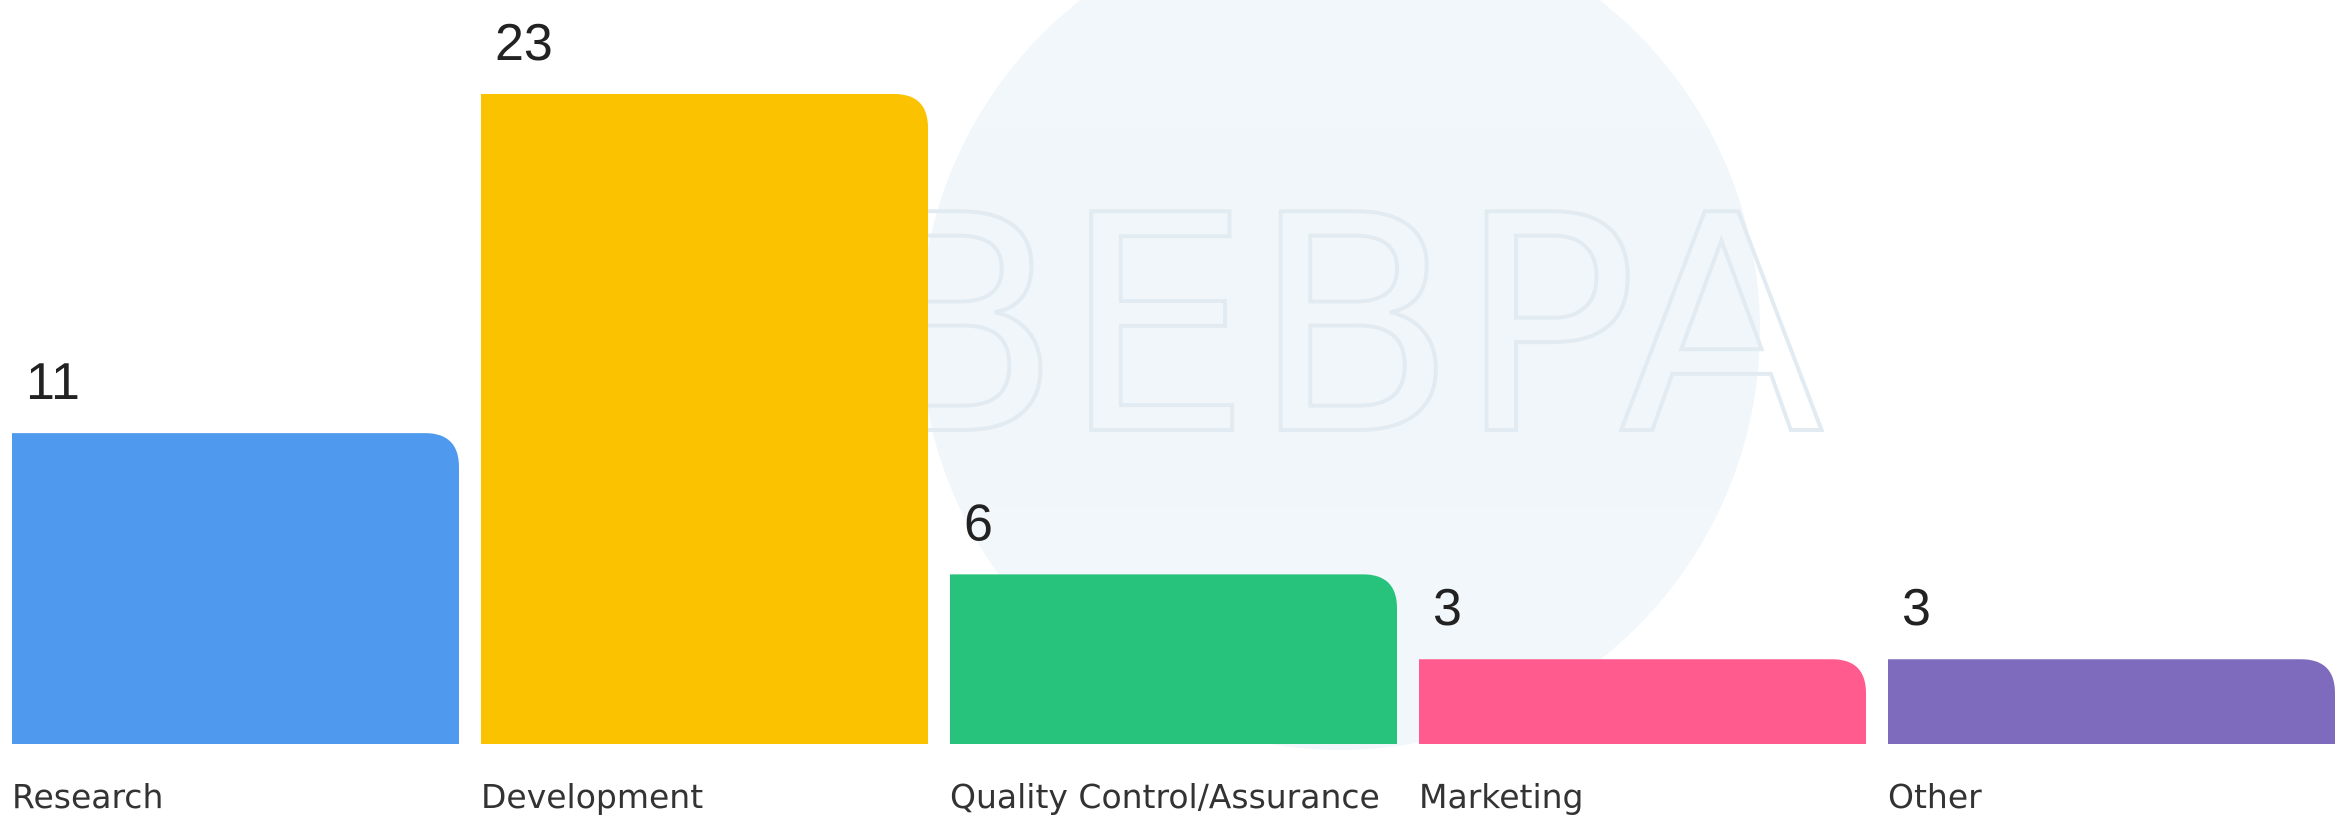 The width and height of the screenshot is (2343, 819). What do you see at coordinates (53, 382) in the screenshot?
I see `value-label: 11` at bounding box center [53, 382].